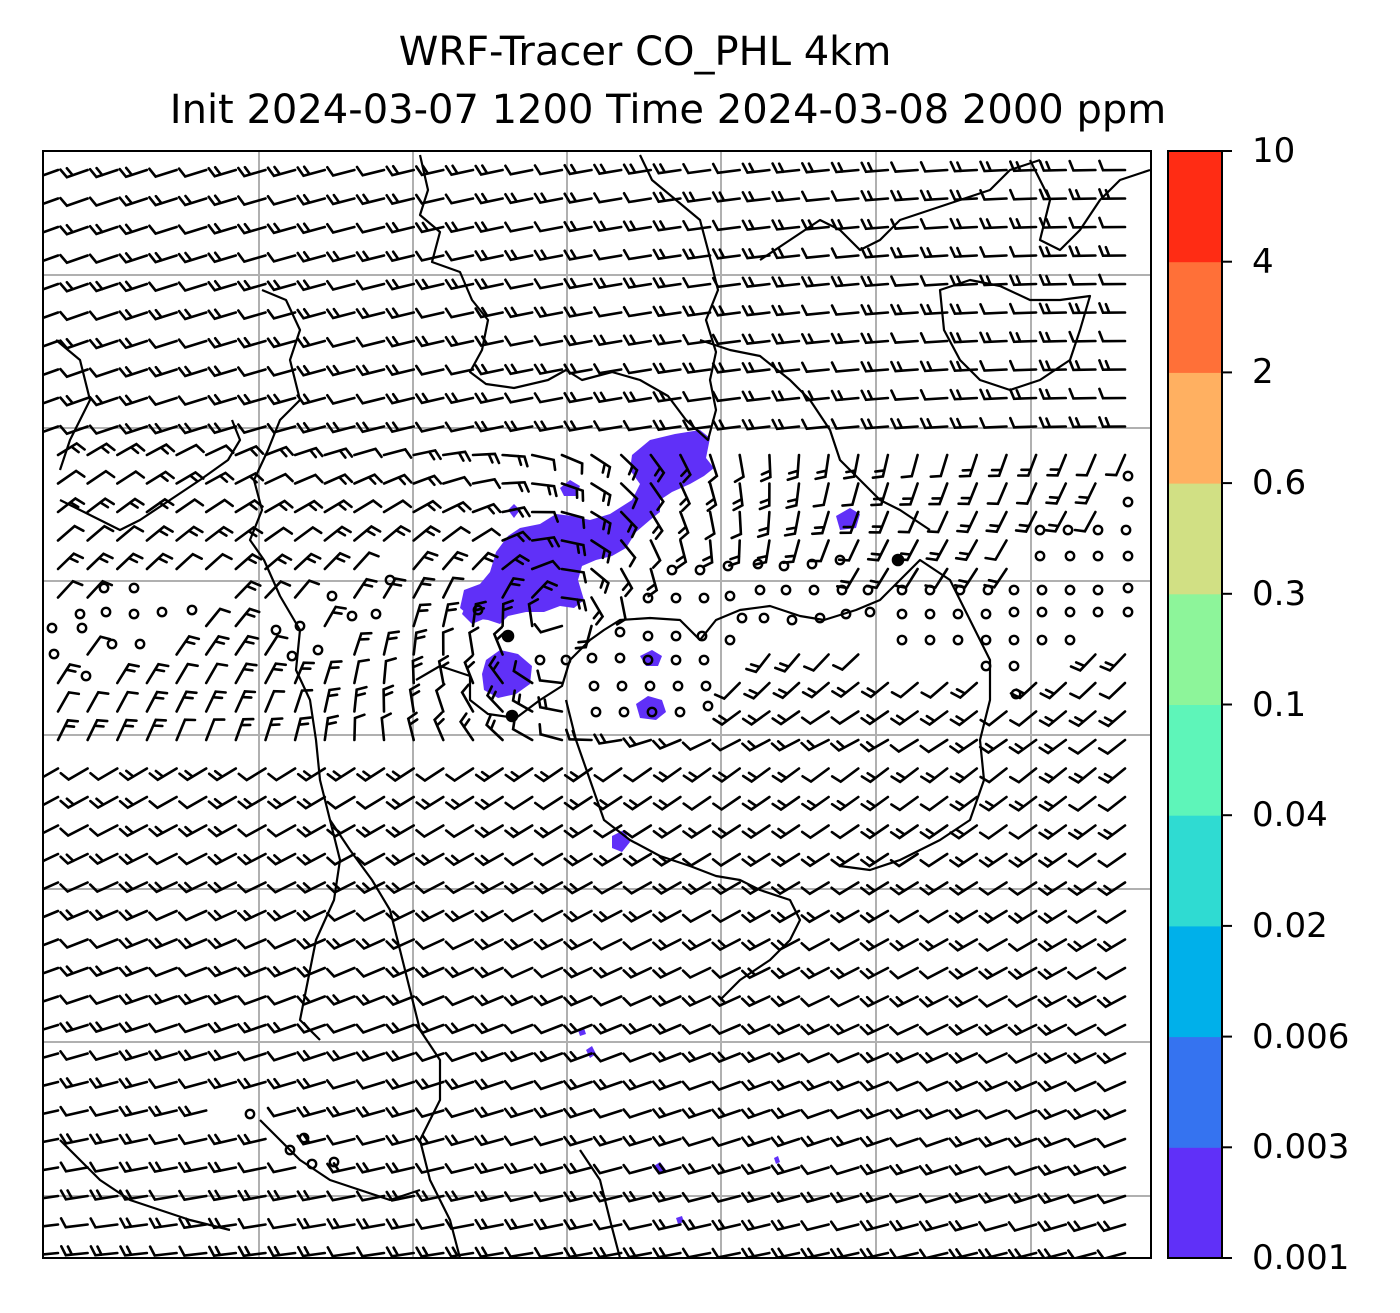 The width and height of the screenshot is (1400, 1313). What do you see at coordinates (1195, 649) in the screenshot?
I see `colorbar-segment` at bounding box center [1195, 649].